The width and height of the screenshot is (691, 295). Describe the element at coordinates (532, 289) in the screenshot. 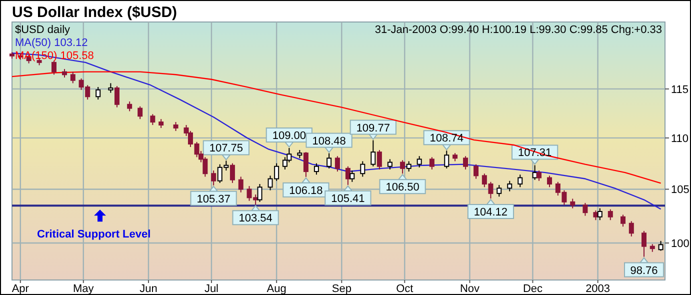

I see `x-tick-label: Dec` at that location.